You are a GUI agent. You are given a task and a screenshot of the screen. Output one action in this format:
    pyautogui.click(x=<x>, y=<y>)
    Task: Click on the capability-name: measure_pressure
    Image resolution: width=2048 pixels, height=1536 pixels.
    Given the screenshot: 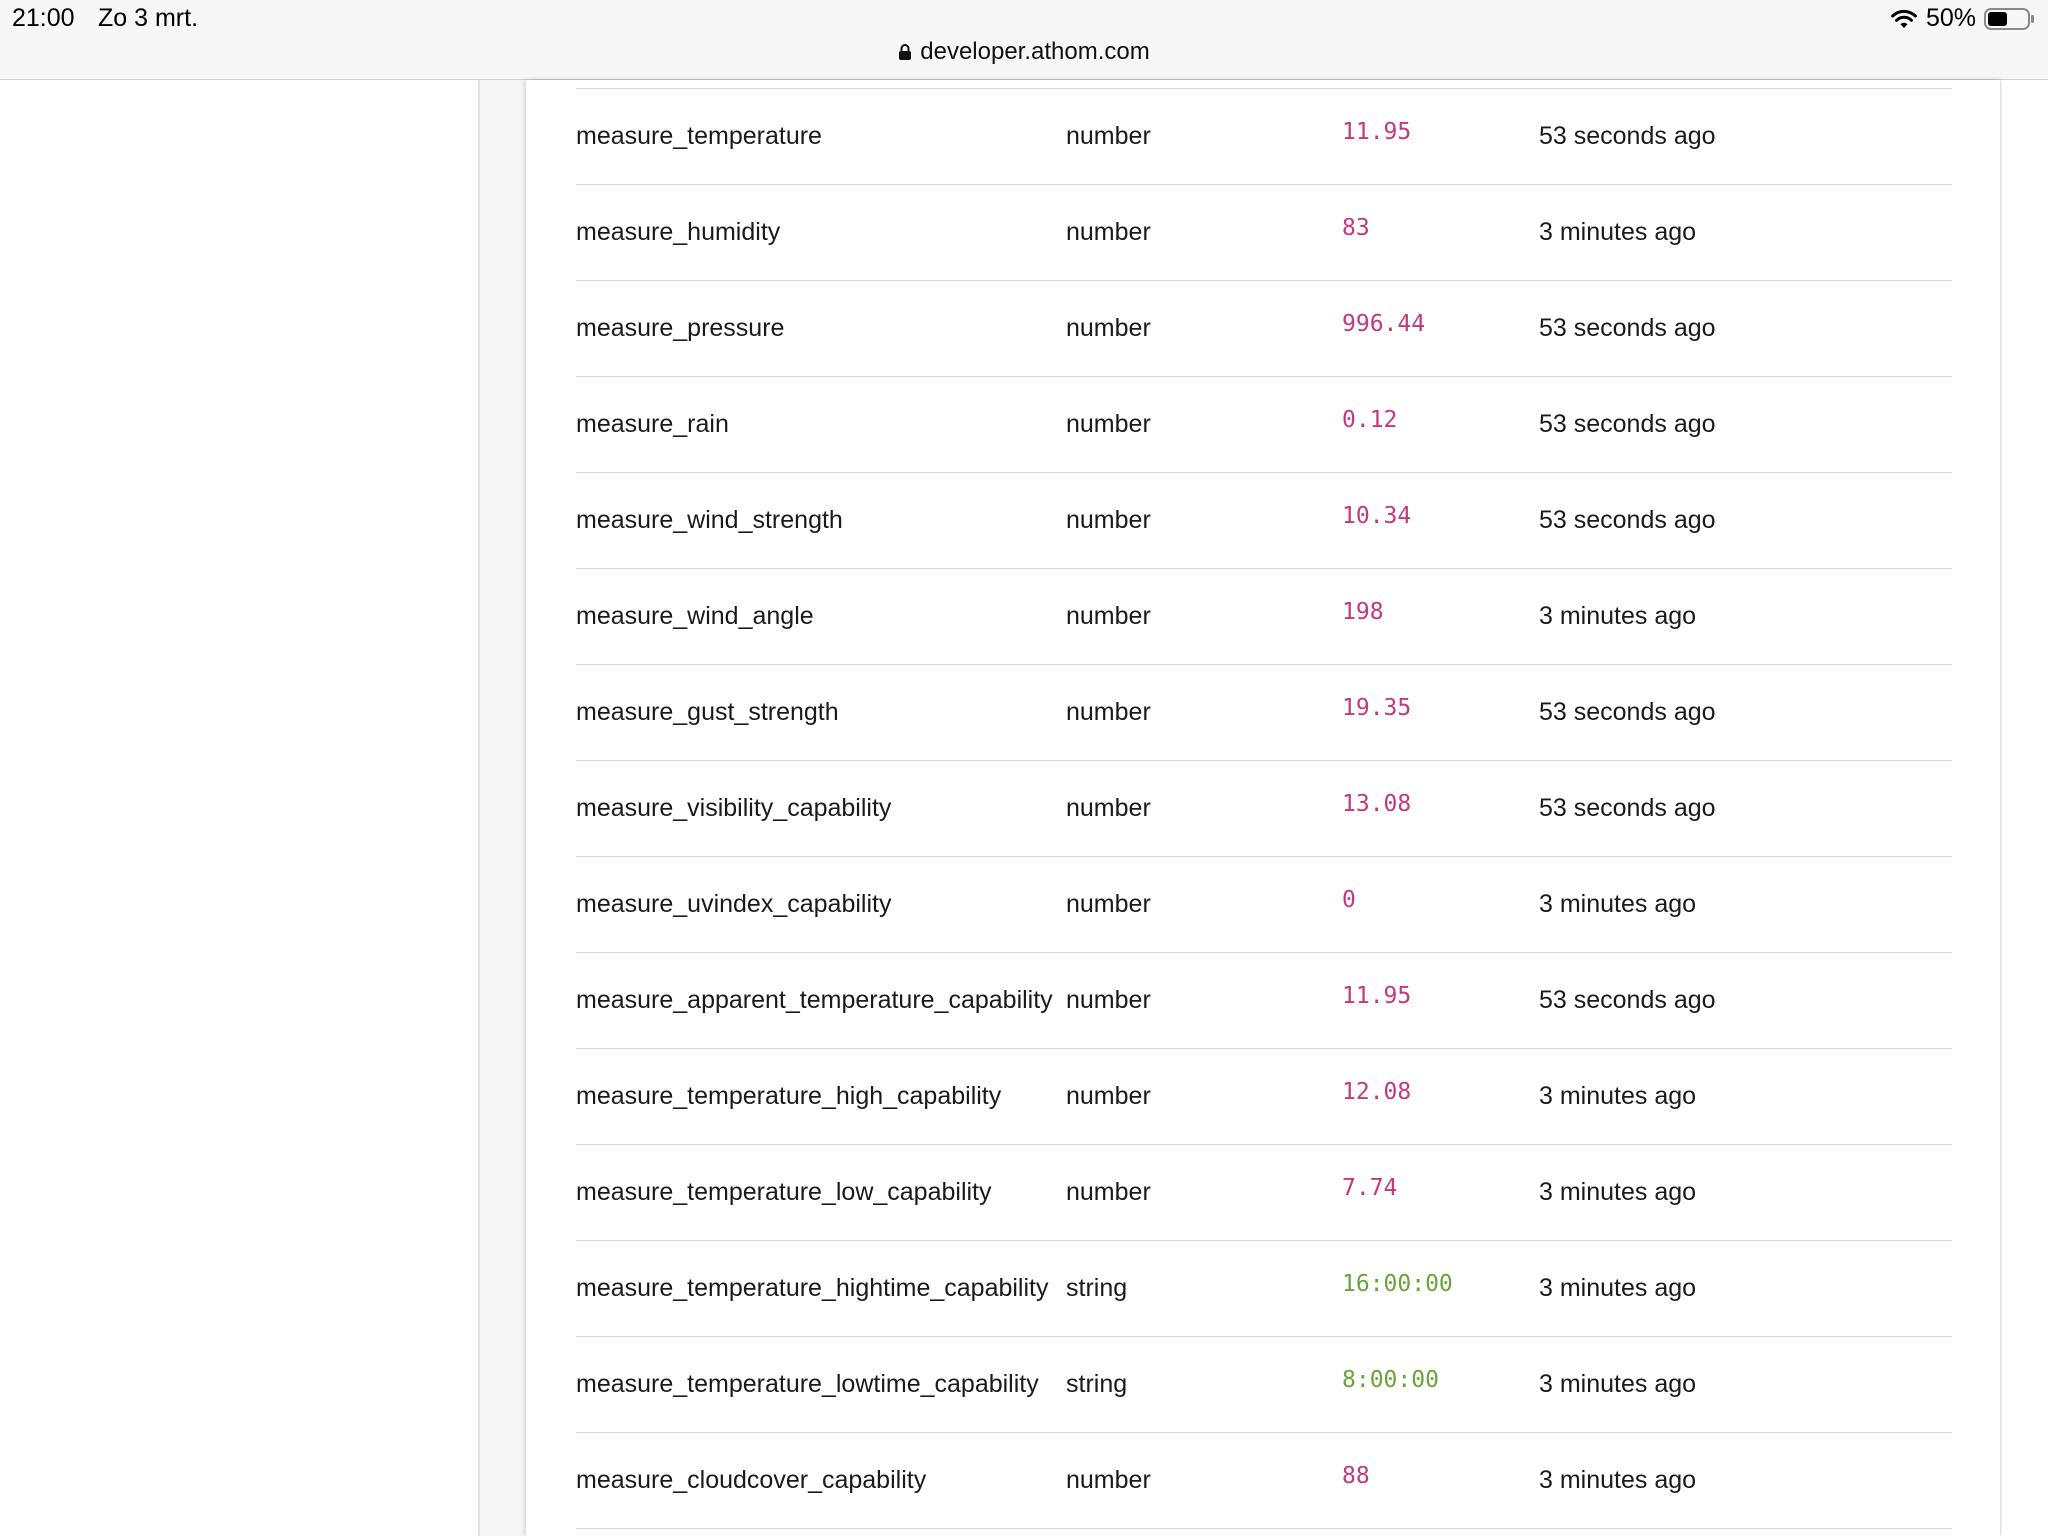 What is the action you would take?
    pyautogui.click(x=680, y=328)
    